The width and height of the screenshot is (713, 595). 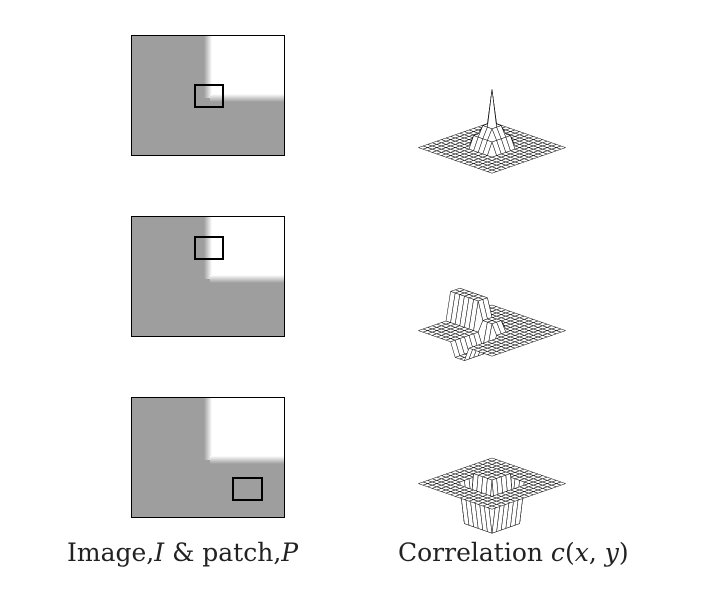 I want to click on image-flat-svg, so click(x=208, y=457).